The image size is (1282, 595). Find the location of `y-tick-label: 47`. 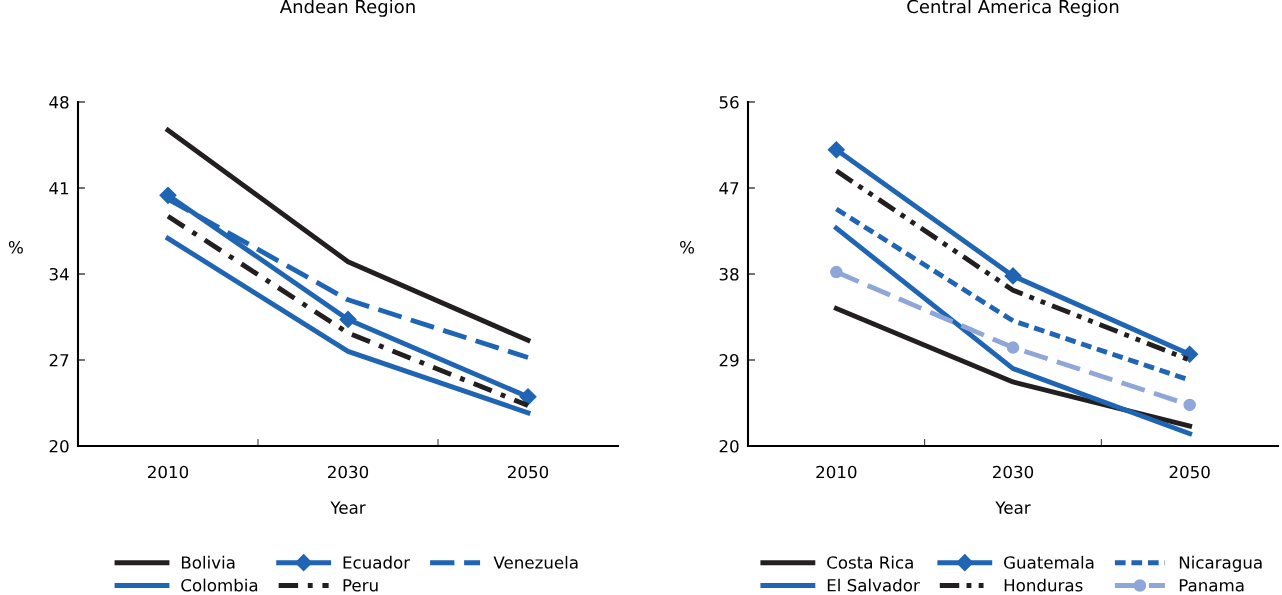

y-tick-label: 47 is located at coordinates (729, 188).